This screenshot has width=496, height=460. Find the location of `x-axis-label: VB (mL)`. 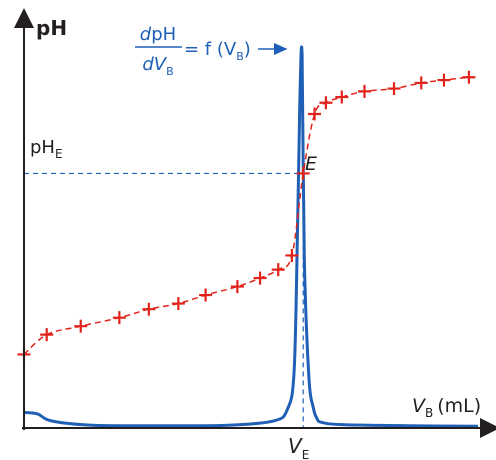

x-axis-label: VB (mL) is located at coordinates (446, 407).